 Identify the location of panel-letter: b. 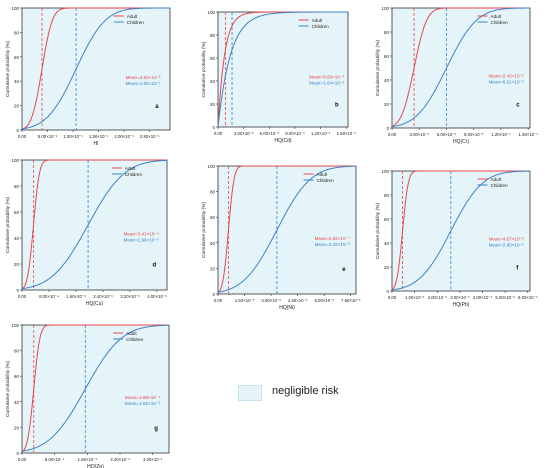
(337, 105).